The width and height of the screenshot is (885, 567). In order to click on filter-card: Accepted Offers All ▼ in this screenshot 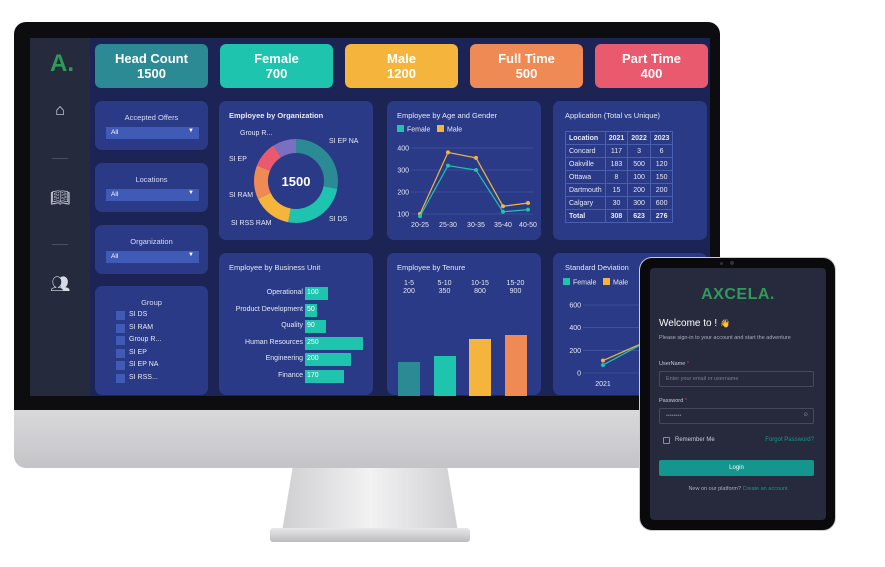, I will do `click(151, 125)`.